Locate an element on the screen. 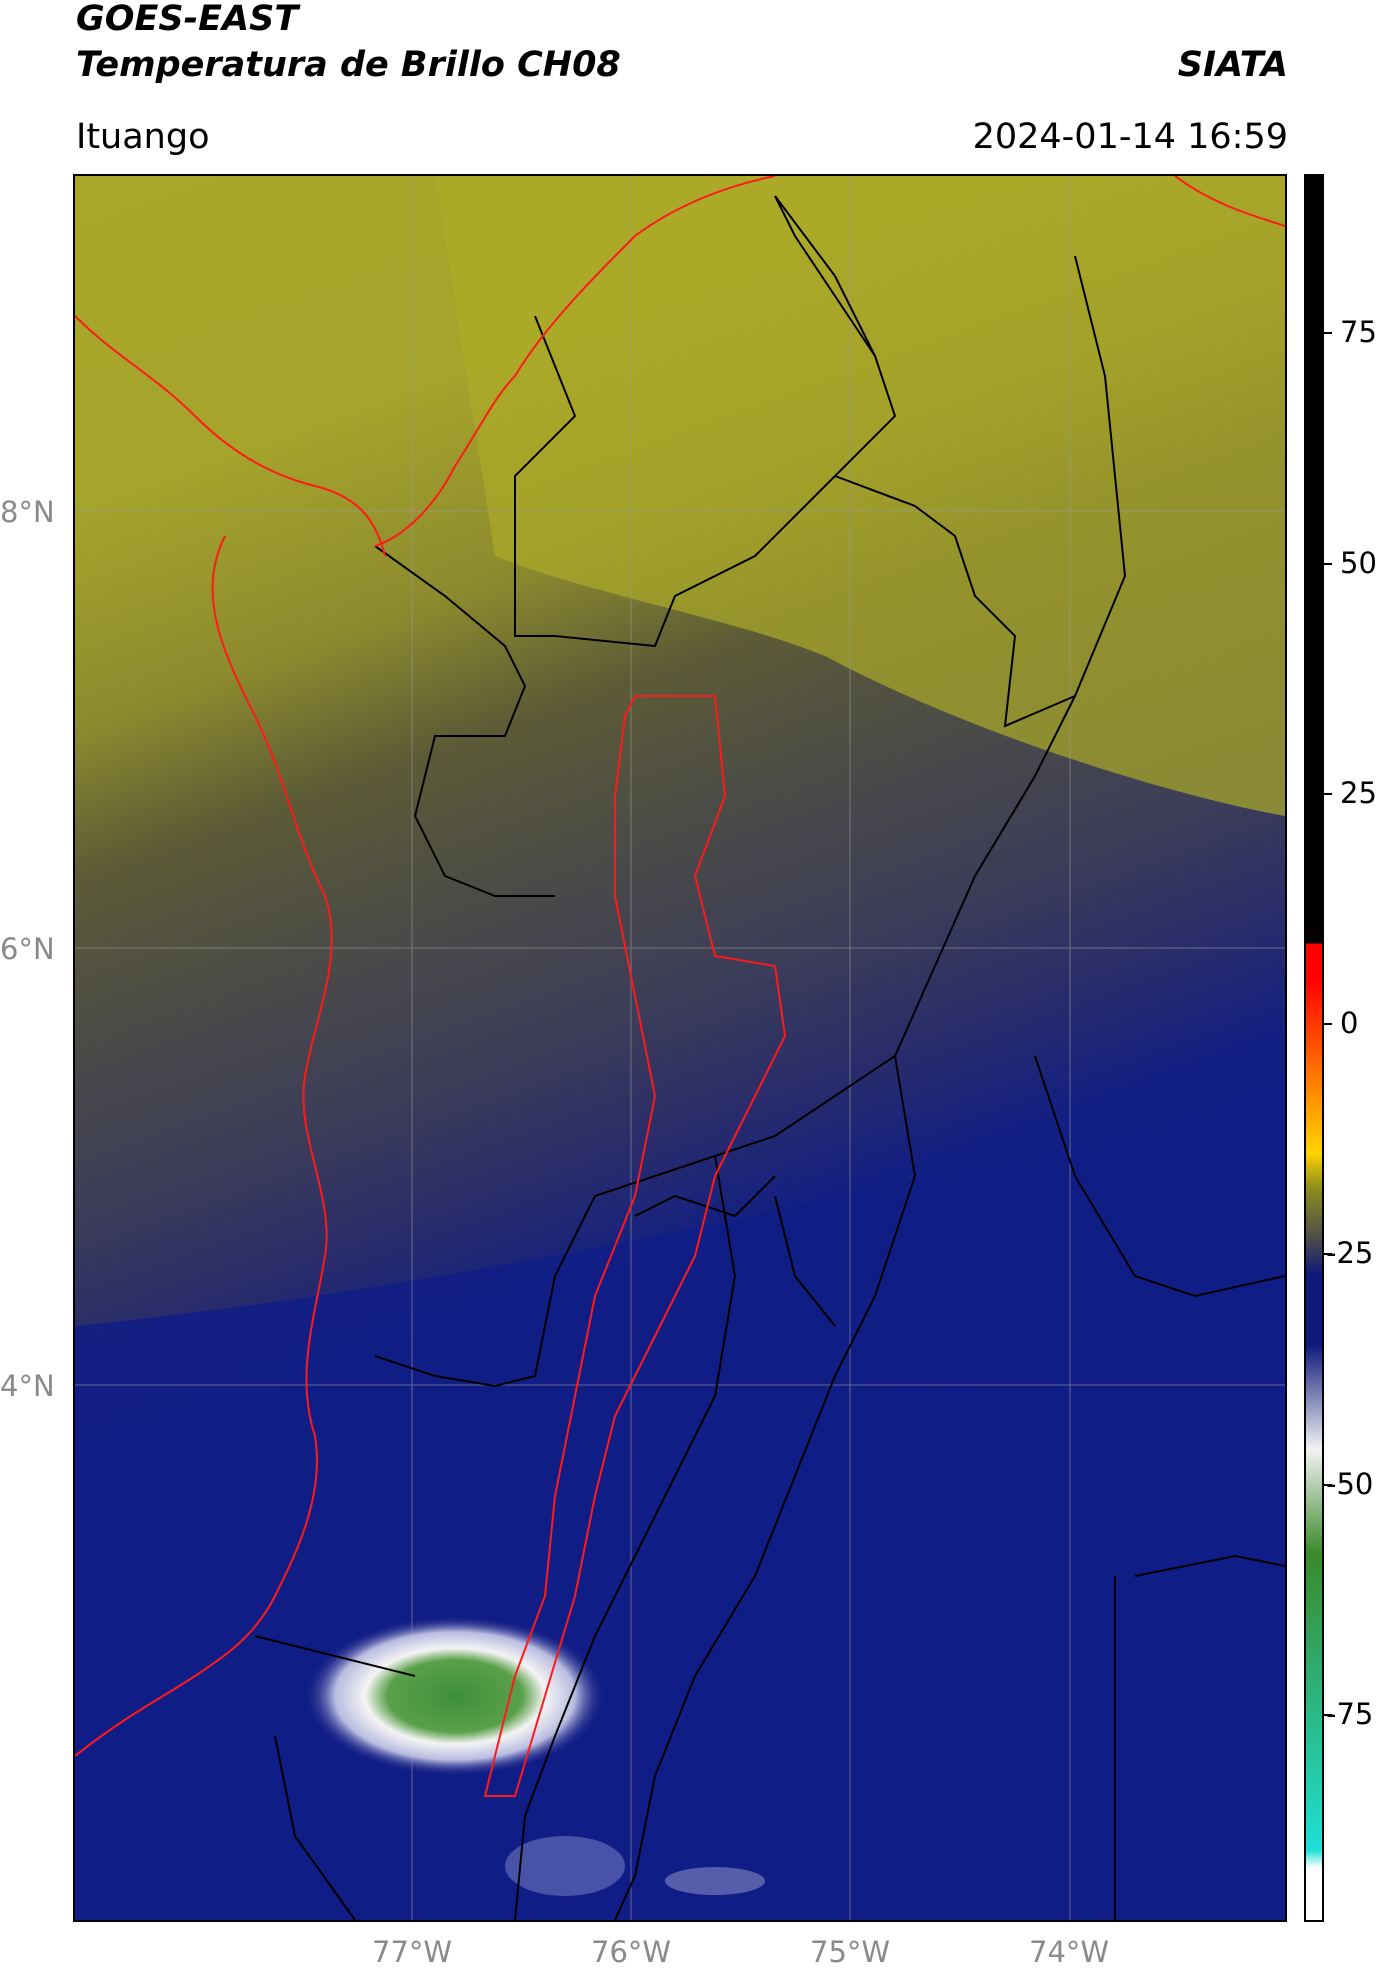  temperature-colorbar is located at coordinates (1314, 1048).